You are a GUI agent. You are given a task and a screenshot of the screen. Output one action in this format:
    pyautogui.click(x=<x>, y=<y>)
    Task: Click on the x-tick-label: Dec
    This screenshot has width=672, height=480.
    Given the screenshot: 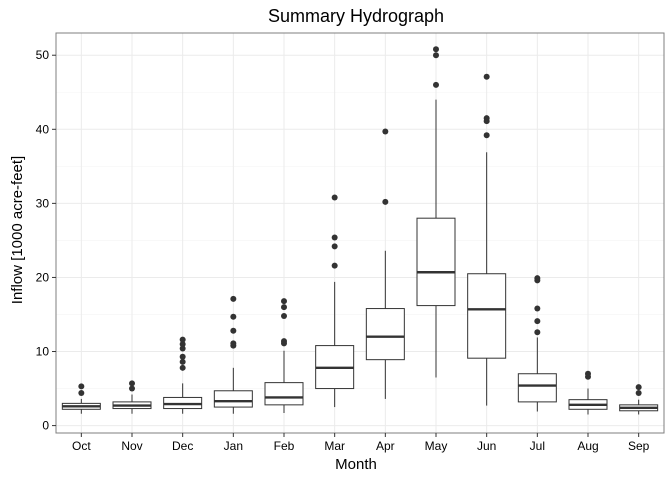 What is the action you would take?
    pyautogui.click(x=182, y=446)
    